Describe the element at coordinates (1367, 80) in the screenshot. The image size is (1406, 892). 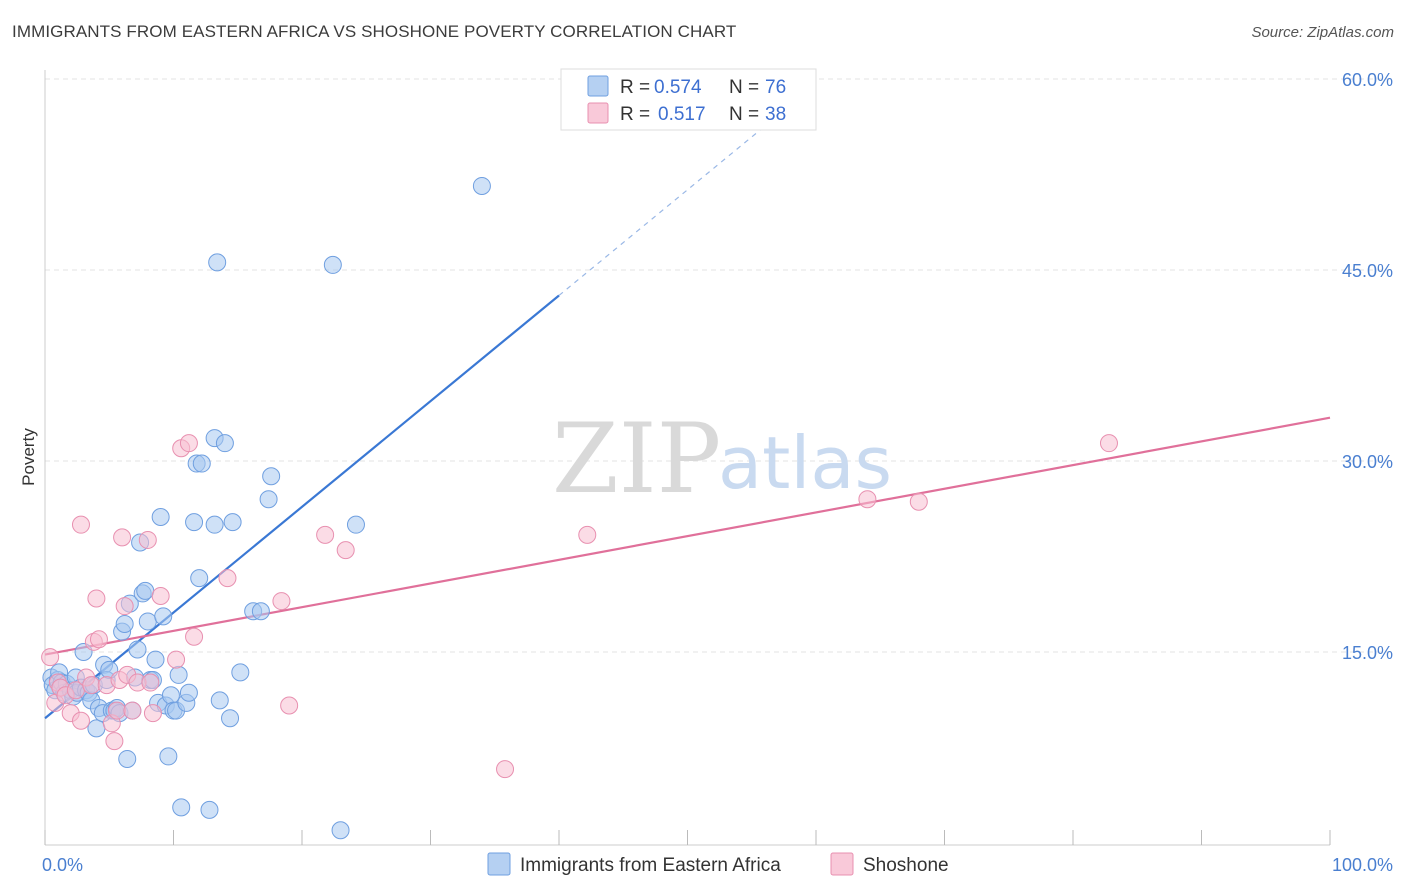
I see `y-tick-label-3: 60.0%` at that location.